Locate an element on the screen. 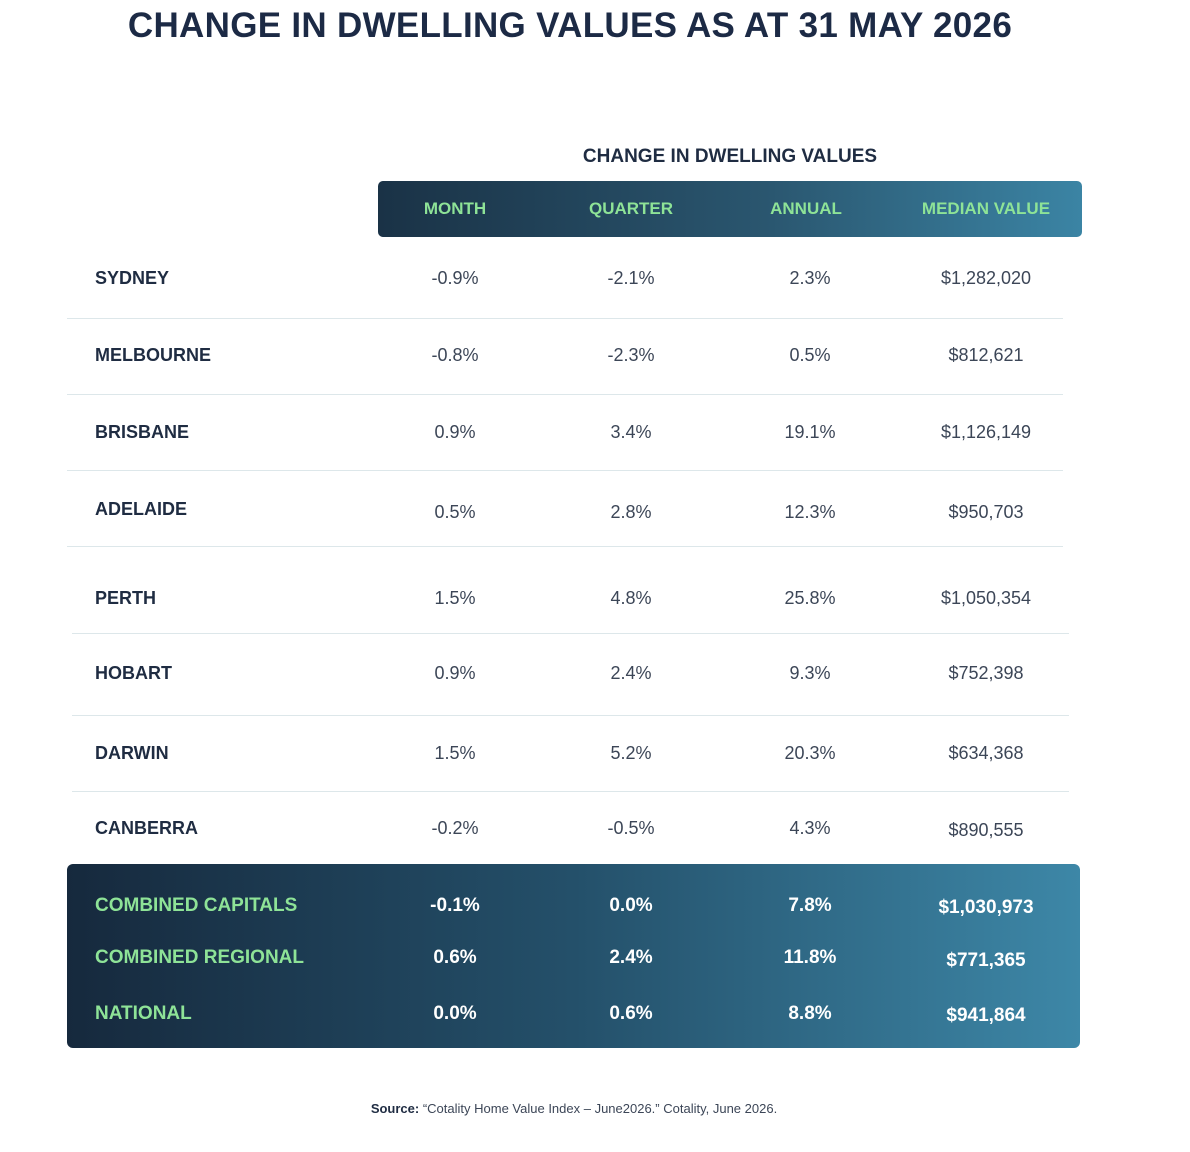 This screenshot has height=1152, width=1190. summary-cell-median-value: $771,365 is located at coordinates (986, 960).